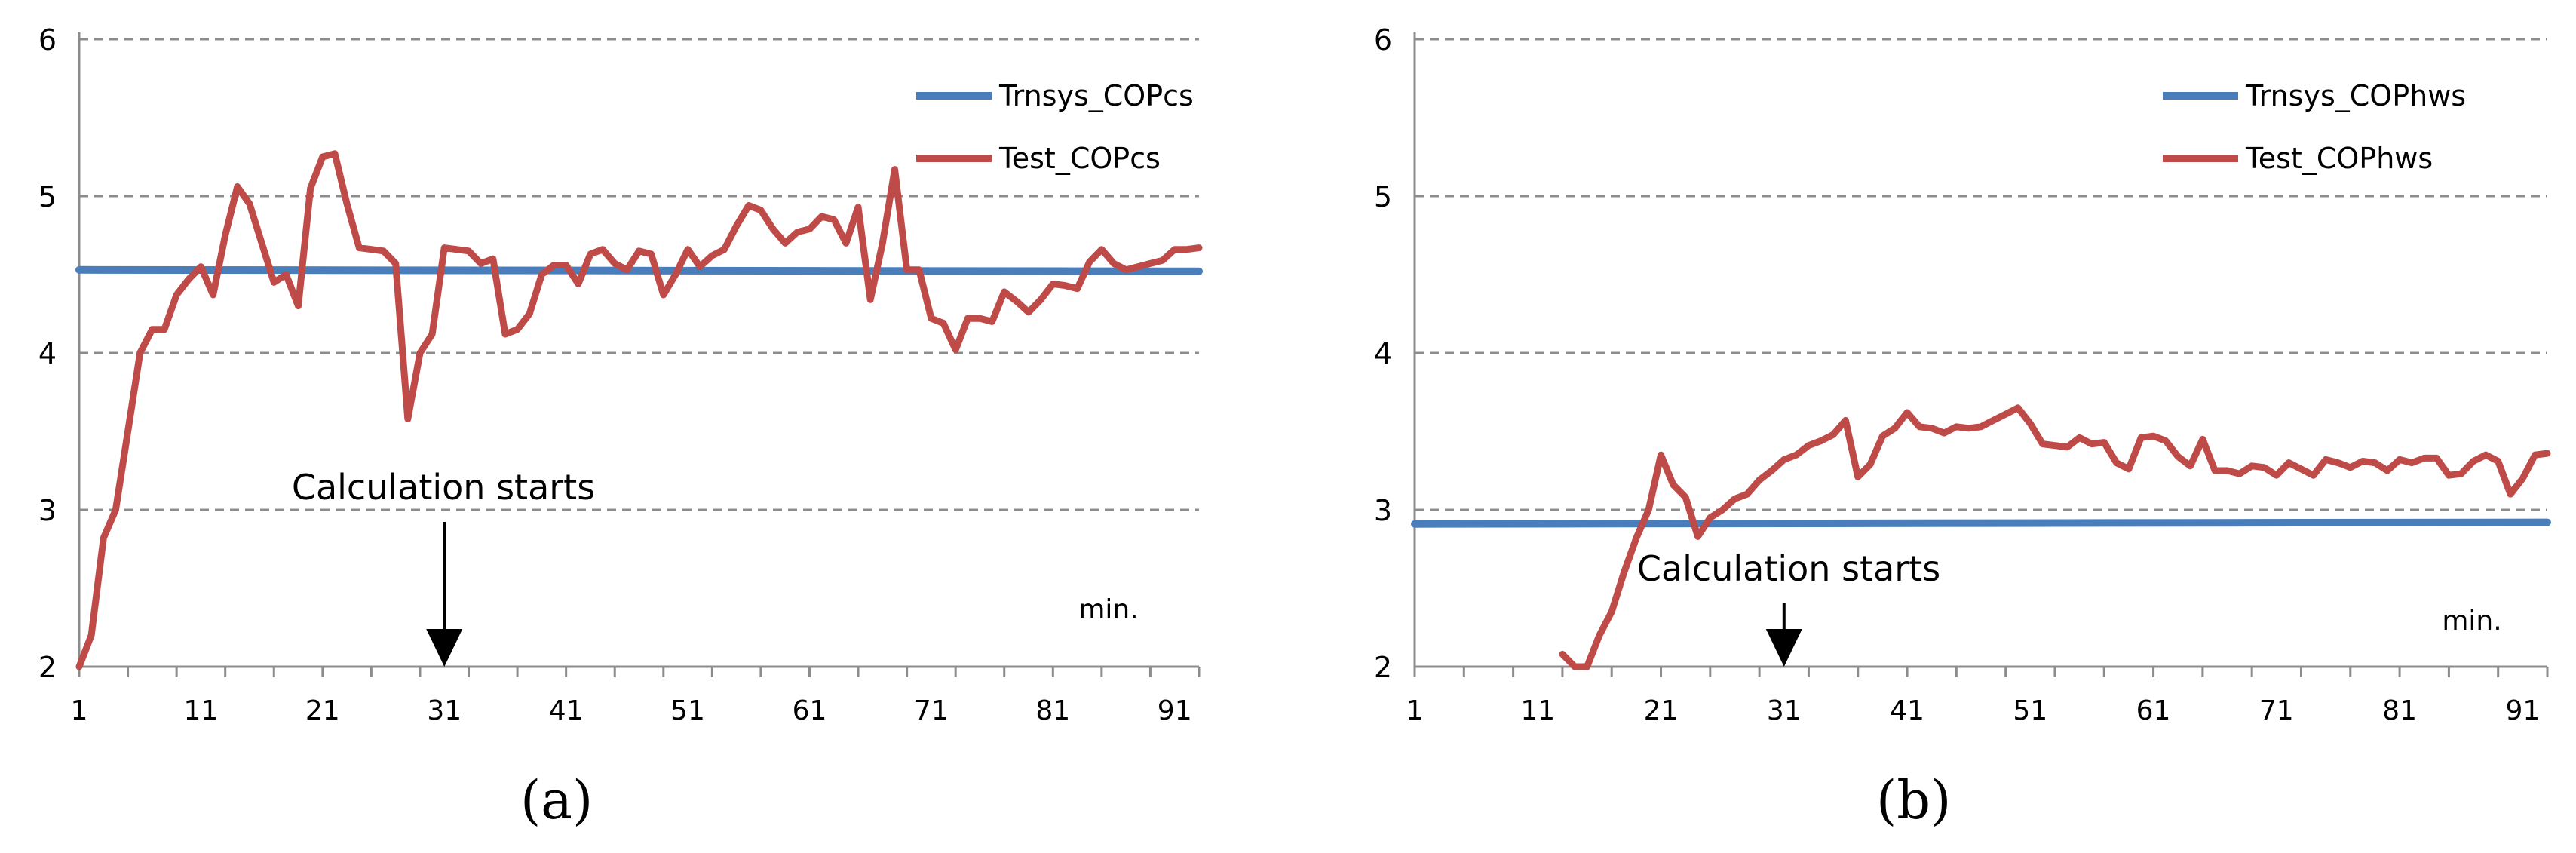 The image size is (2576, 853). Describe the element at coordinates (556, 800) in the screenshot. I see `panel-label-a: (a)` at that location.